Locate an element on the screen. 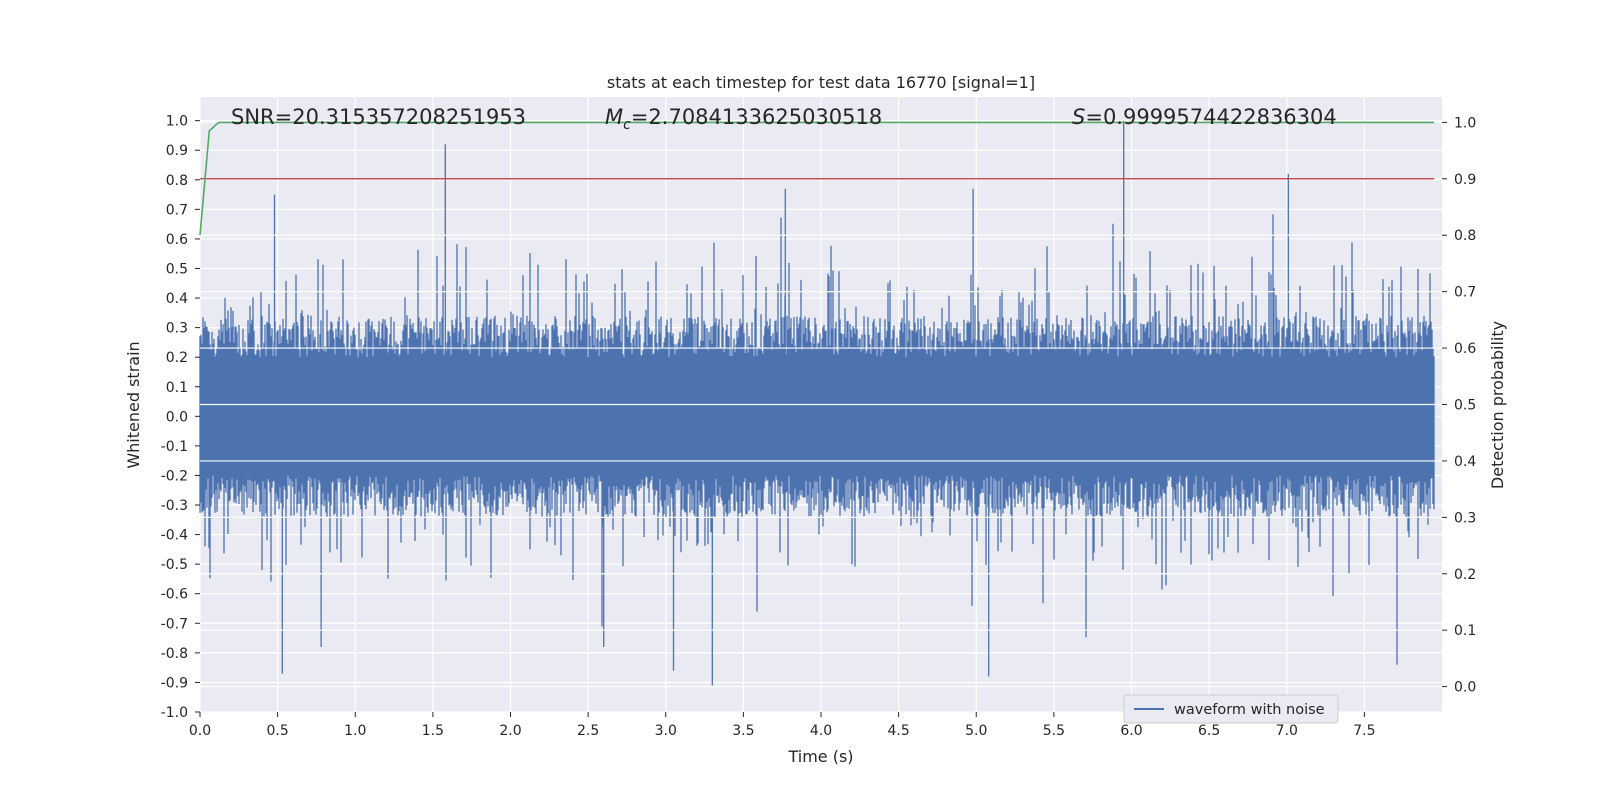 This screenshot has width=1600, height=800. y-tick-label: -0.4 is located at coordinates (174, 536).